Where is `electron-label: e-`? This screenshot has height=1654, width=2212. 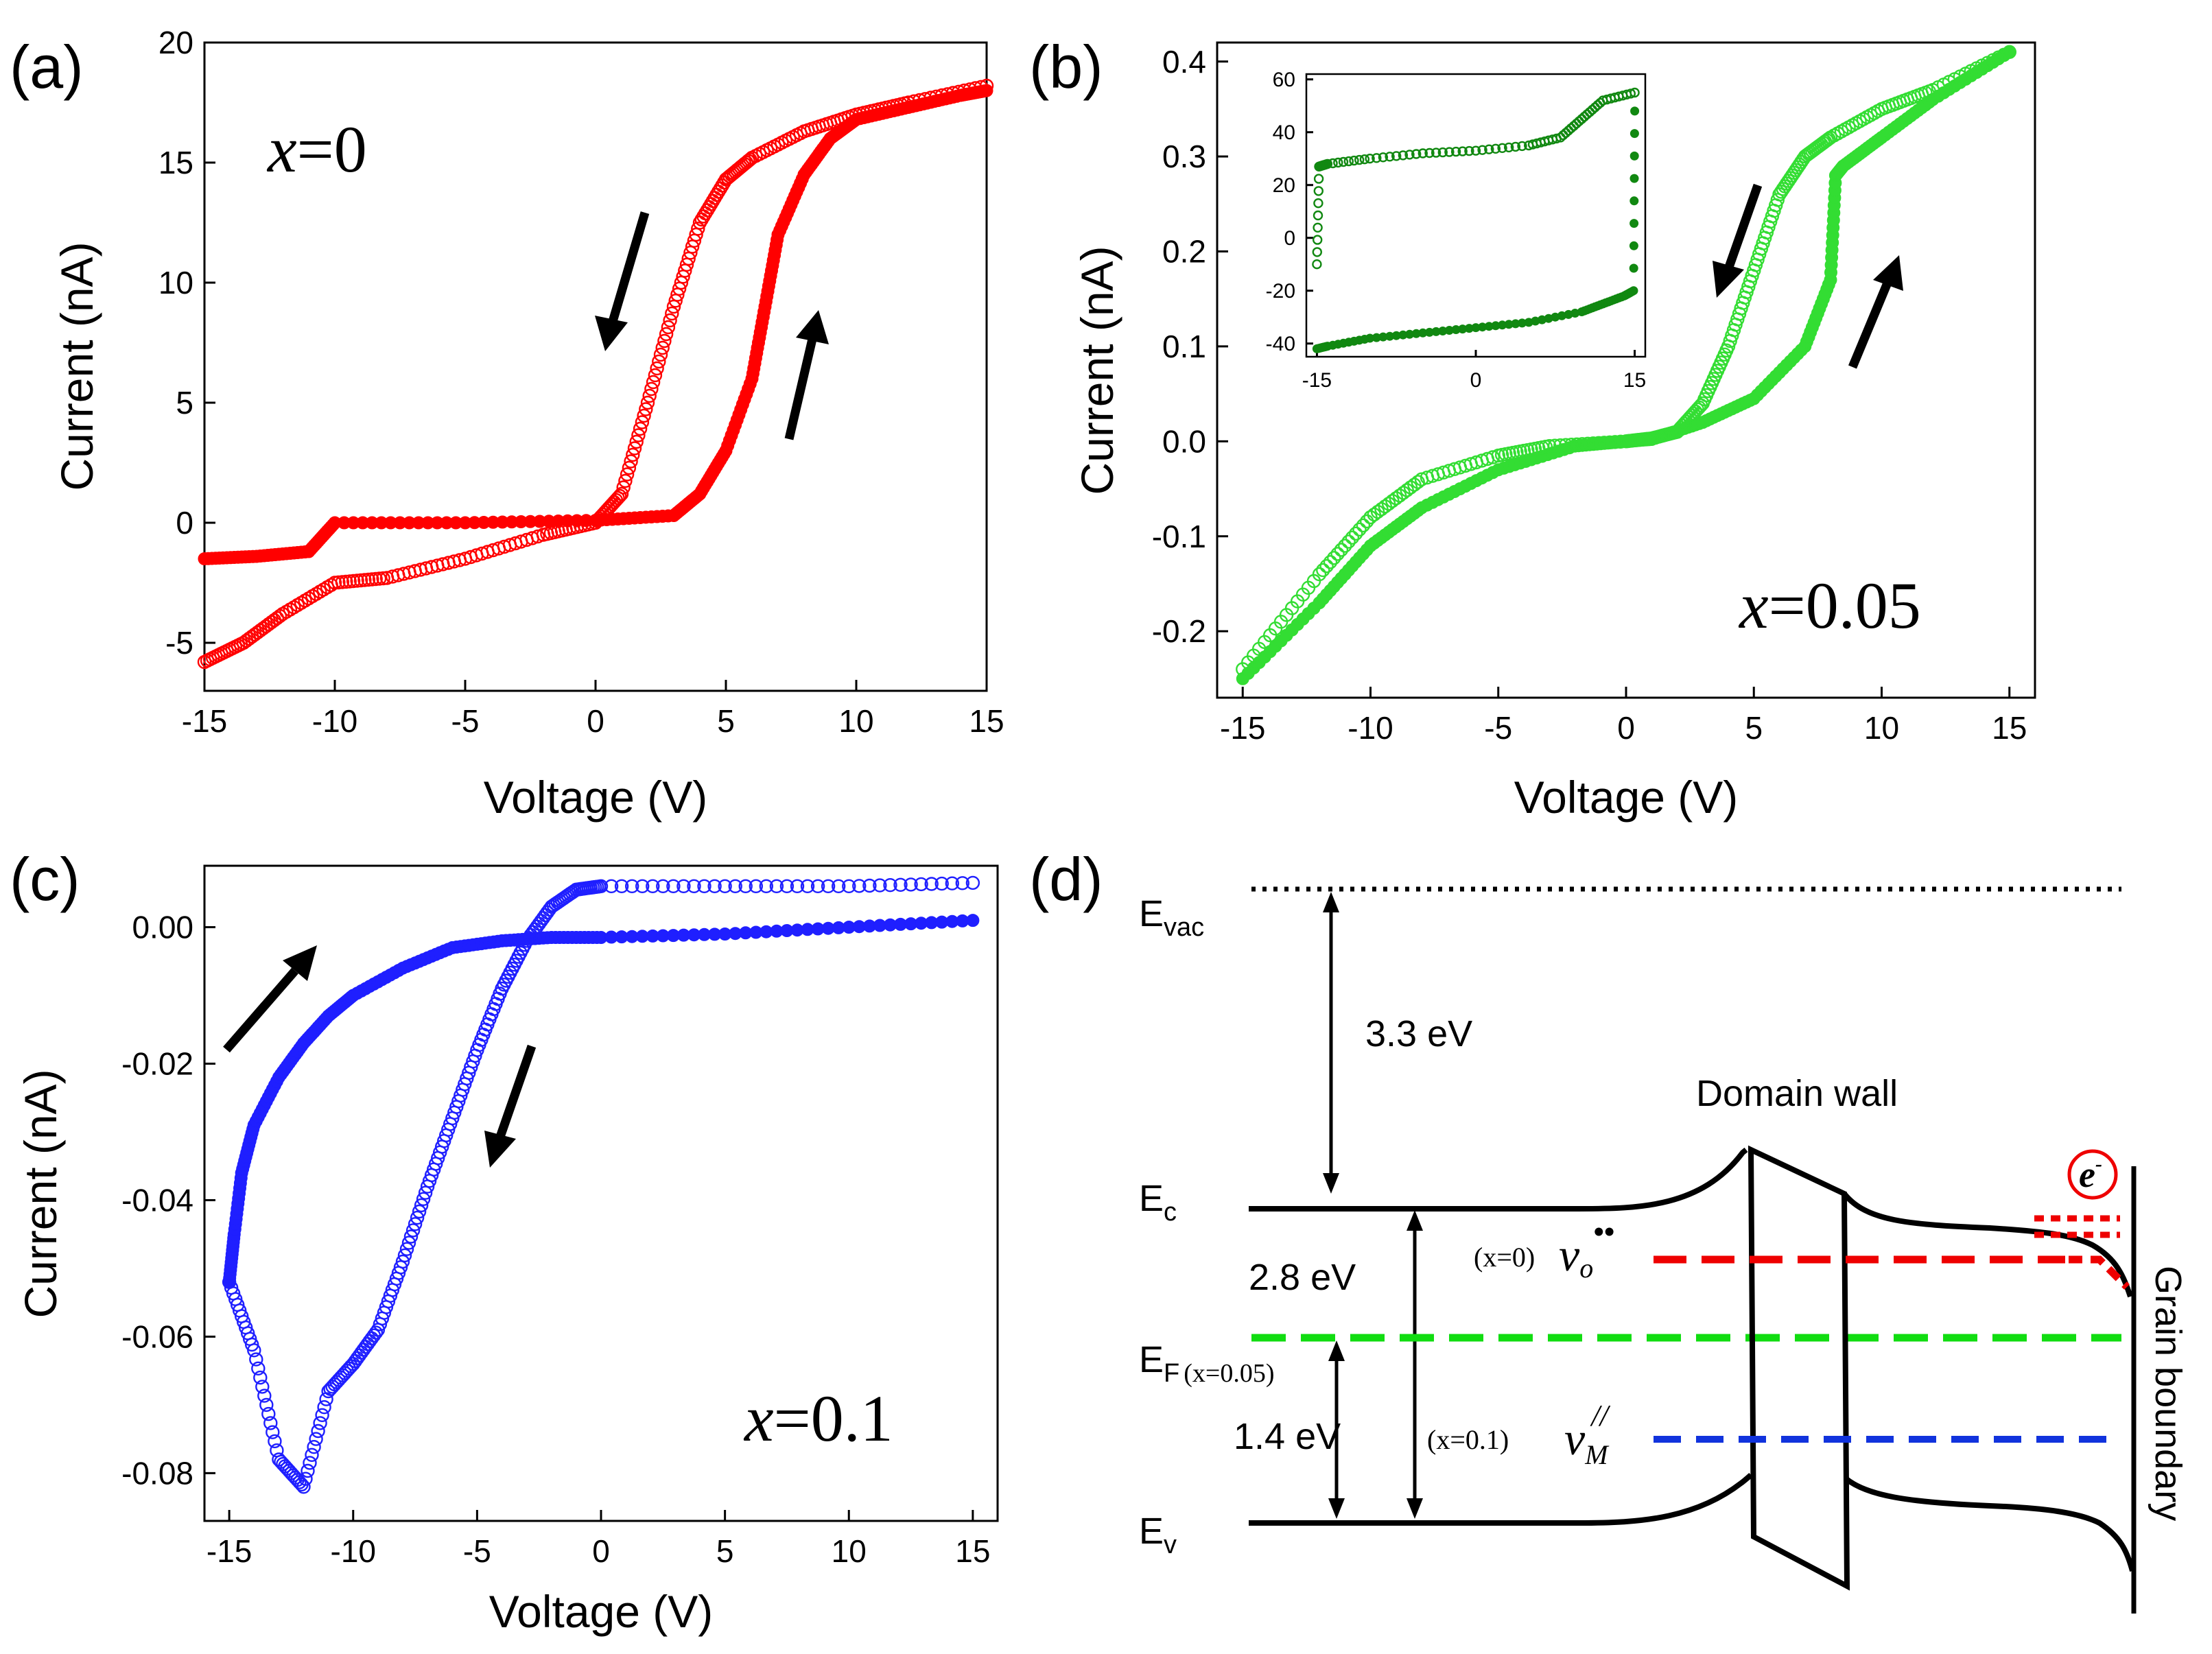 electron-label: e- is located at coordinates (2090, 1174).